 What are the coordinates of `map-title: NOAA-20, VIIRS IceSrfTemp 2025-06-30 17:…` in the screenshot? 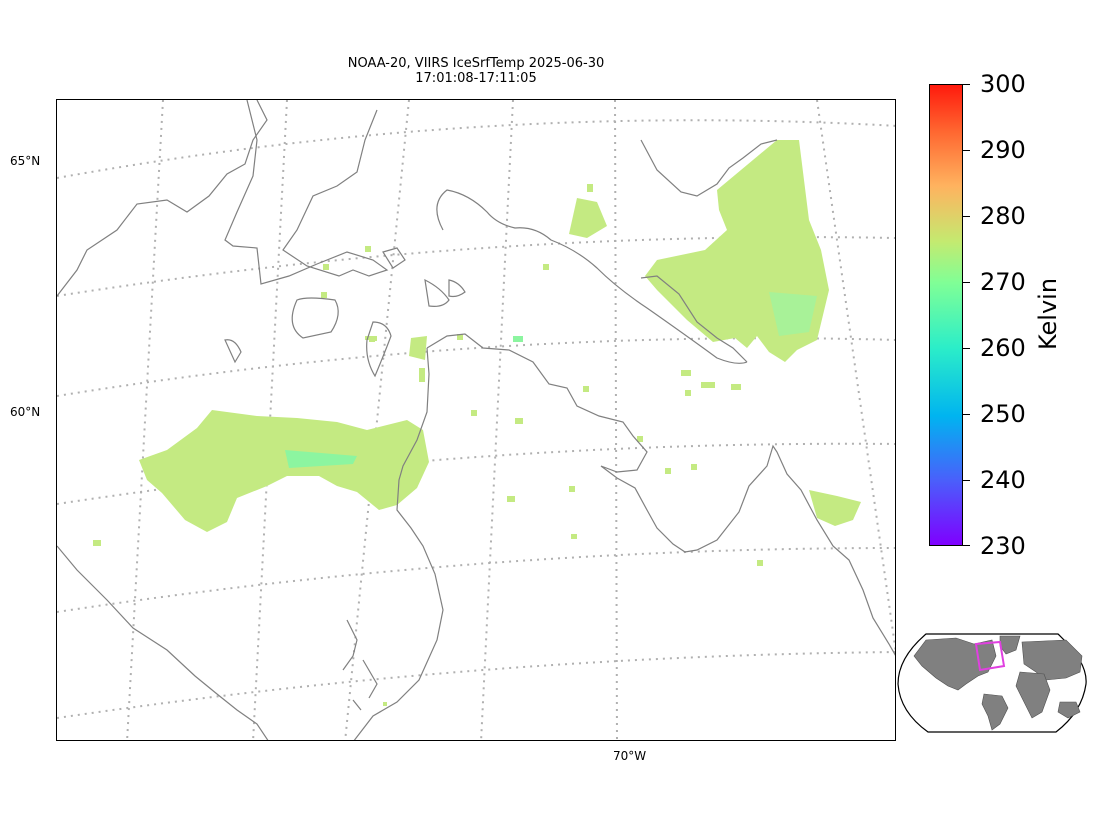 It's located at (476, 71).